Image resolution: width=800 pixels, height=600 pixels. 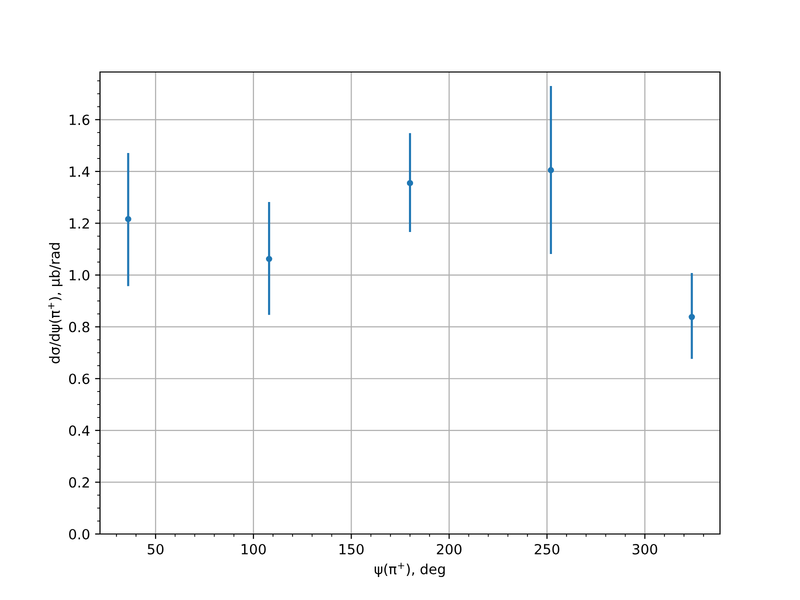 I want to click on x-tick-label: 150, so click(x=352, y=549).